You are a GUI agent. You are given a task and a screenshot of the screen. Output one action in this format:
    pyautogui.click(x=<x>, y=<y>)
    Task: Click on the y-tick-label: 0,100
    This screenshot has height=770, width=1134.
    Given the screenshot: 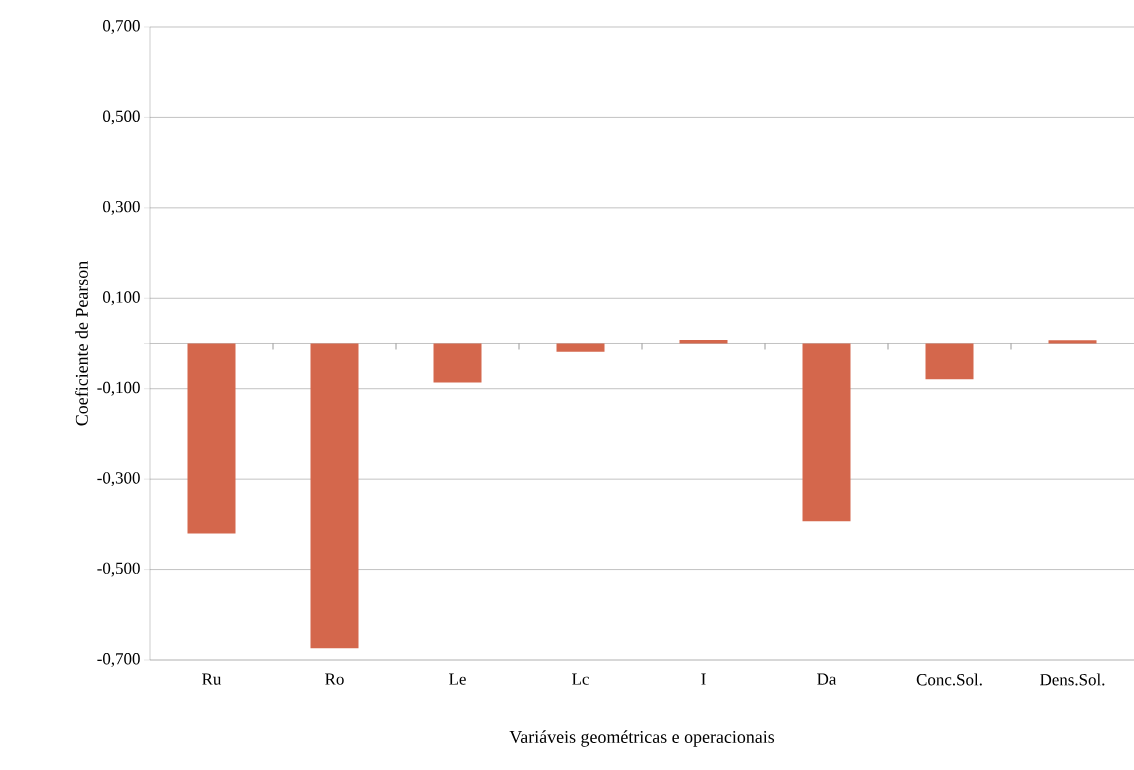 What is the action you would take?
    pyautogui.click(x=121, y=298)
    